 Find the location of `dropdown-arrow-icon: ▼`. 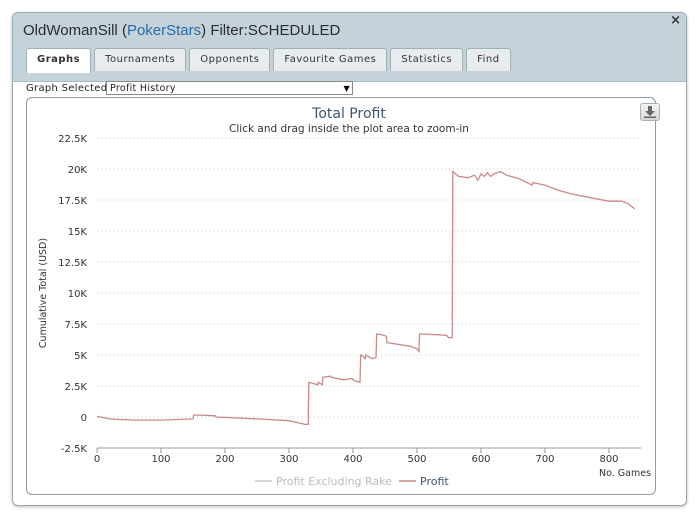

dropdown-arrow-icon: ▼ is located at coordinates (346, 88).